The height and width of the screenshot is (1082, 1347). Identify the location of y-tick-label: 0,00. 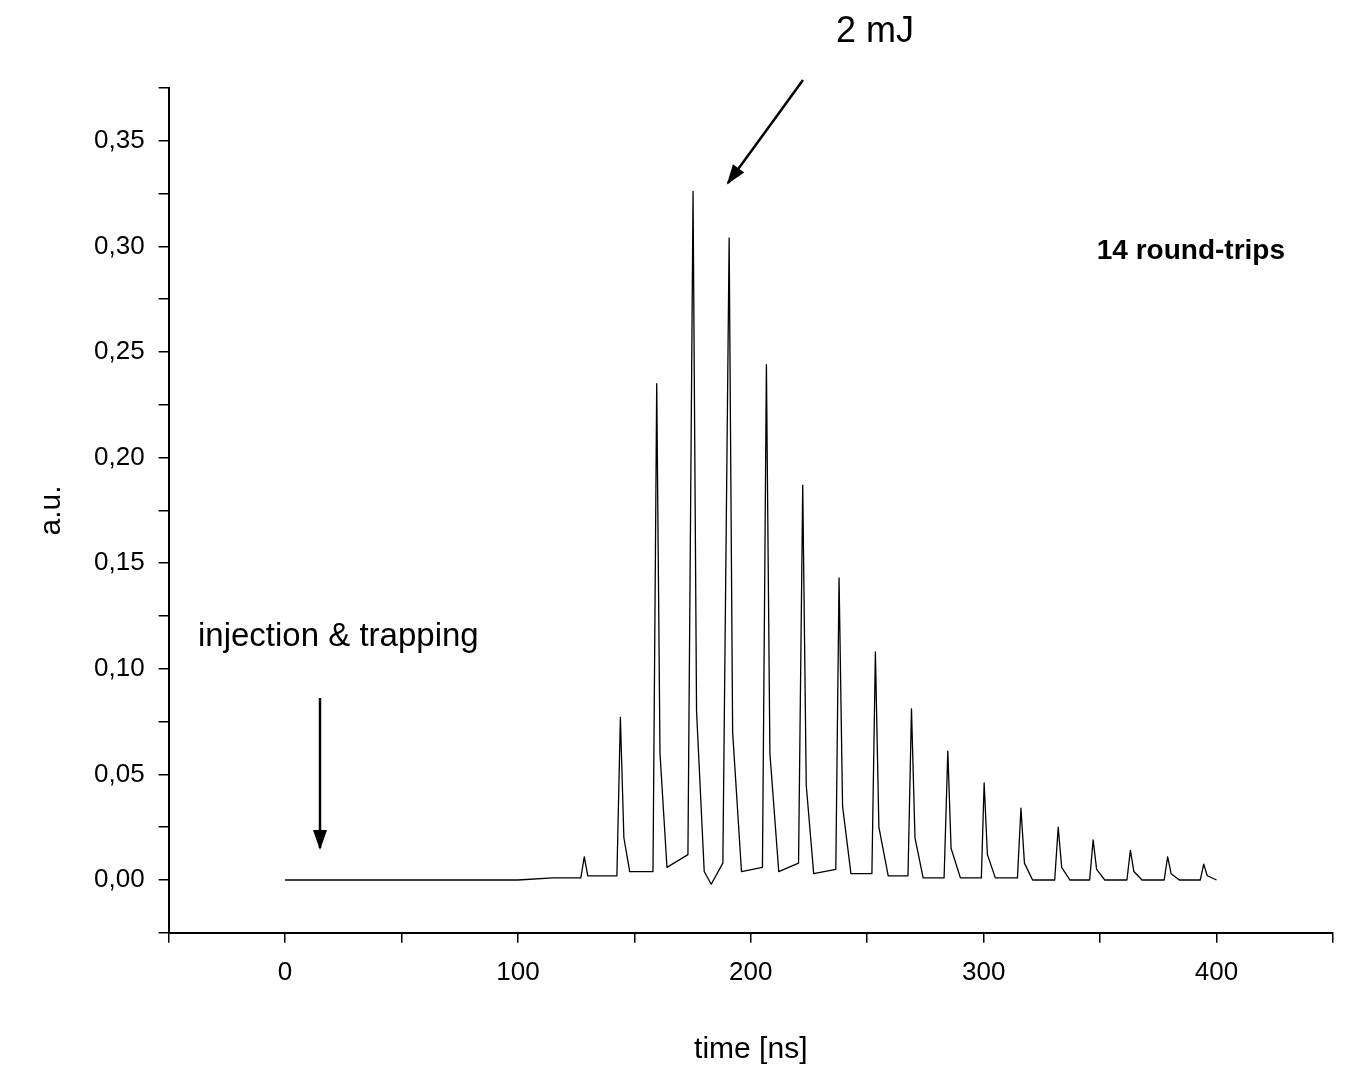
(119, 878).